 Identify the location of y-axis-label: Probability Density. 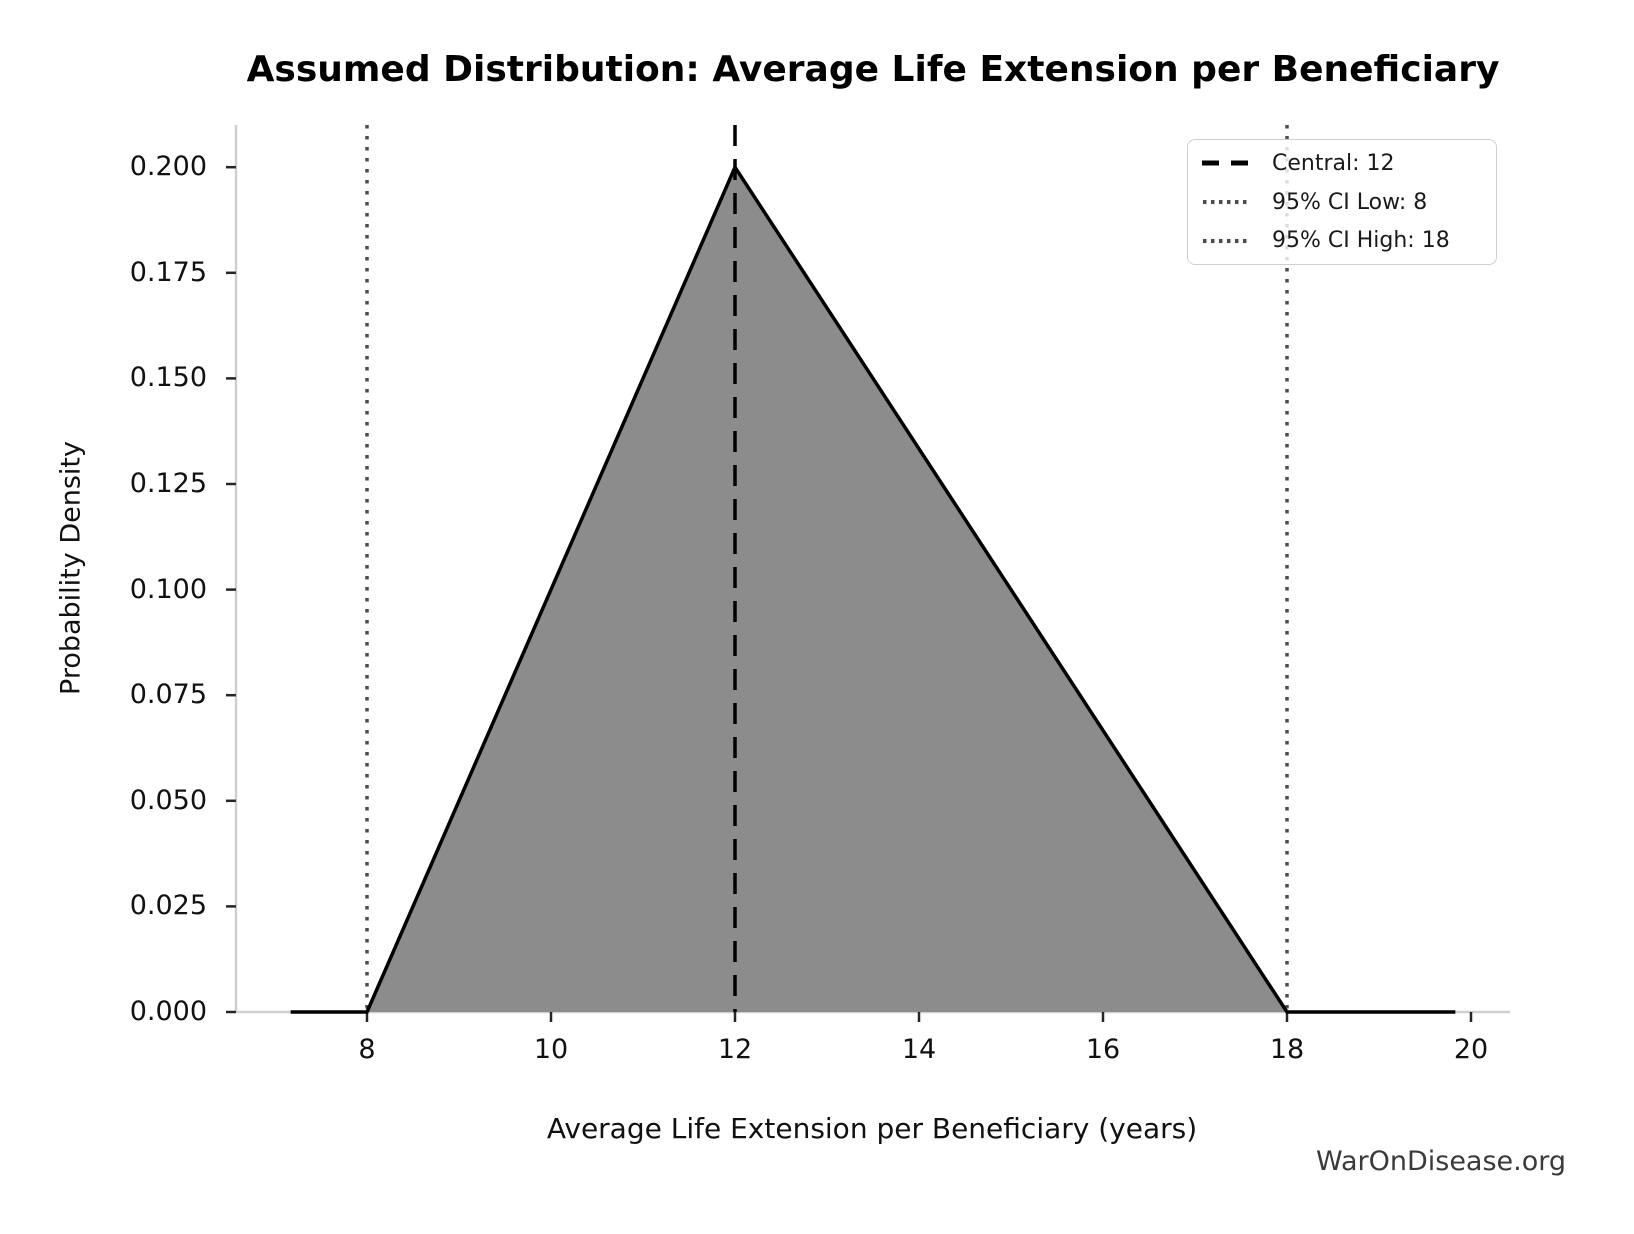
(71, 568).